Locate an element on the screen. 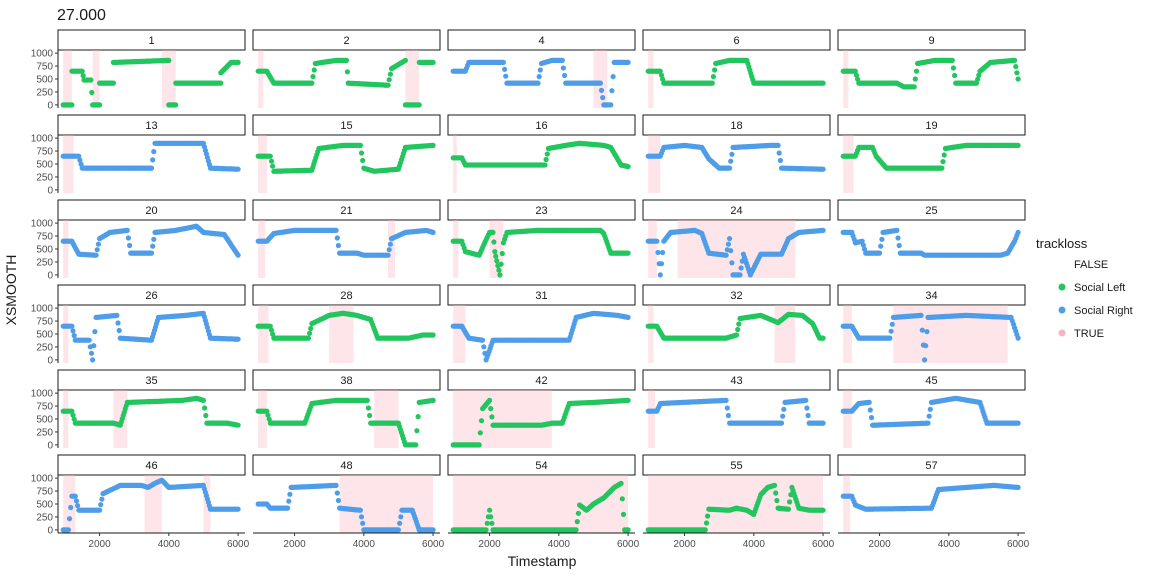 This screenshot has height=576, width=1152. facet-strip-label: 48 is located at coordinates (346, 466).